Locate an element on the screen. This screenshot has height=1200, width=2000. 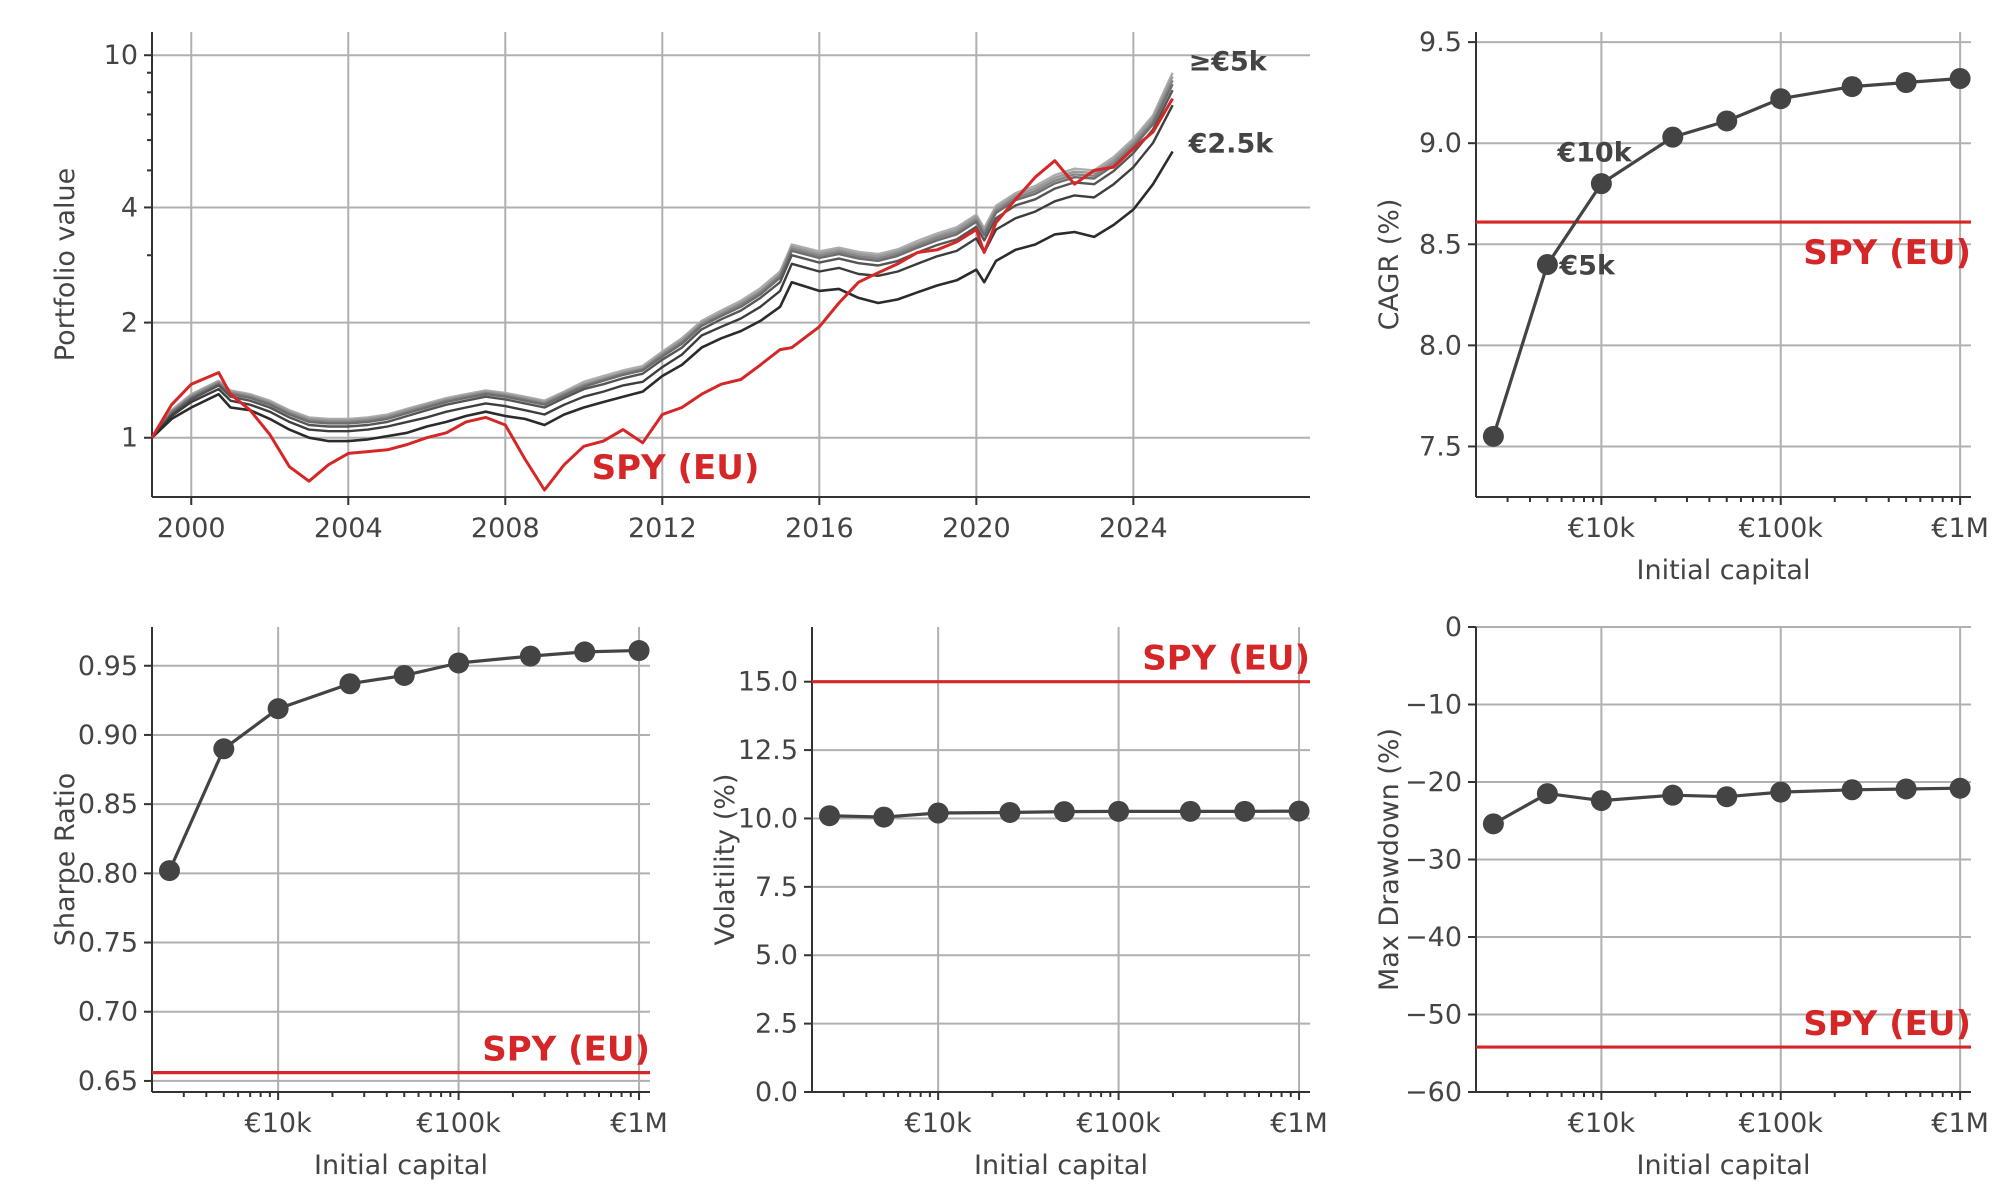
annotation-10k: €10k is located at coordinates (1594, 153).